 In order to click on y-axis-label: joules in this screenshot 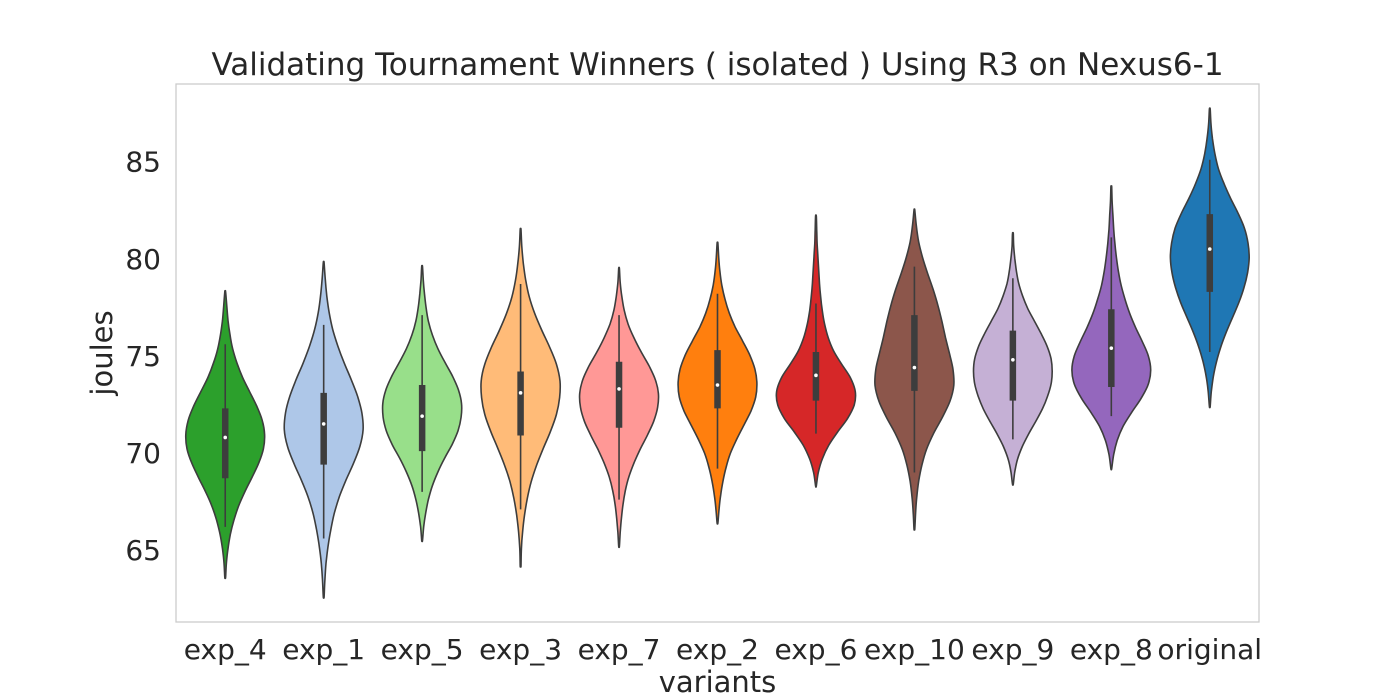, I will do `click(102, 353)`.